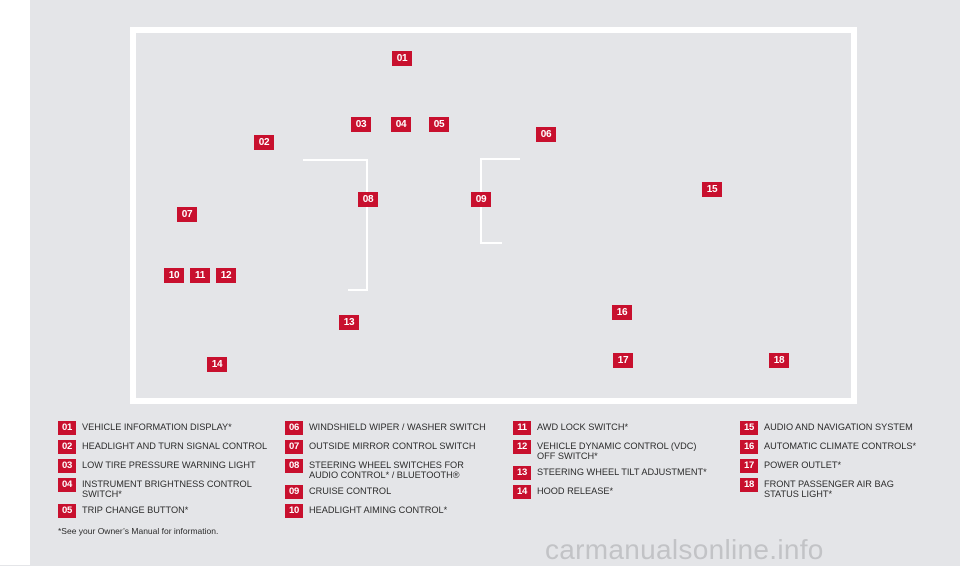 The height and width of the screenshot is (566, 960). What do you see at coordinates (623, 360) in the screenshot?
I see `callout-badge-17: 17` at bounding box center [623, 360].